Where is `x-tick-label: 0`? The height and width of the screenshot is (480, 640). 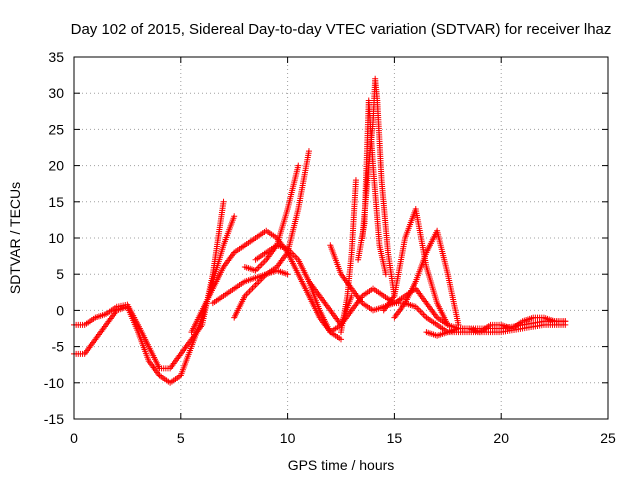
x-tick-label: 0 is located at coordinates (74, 438).